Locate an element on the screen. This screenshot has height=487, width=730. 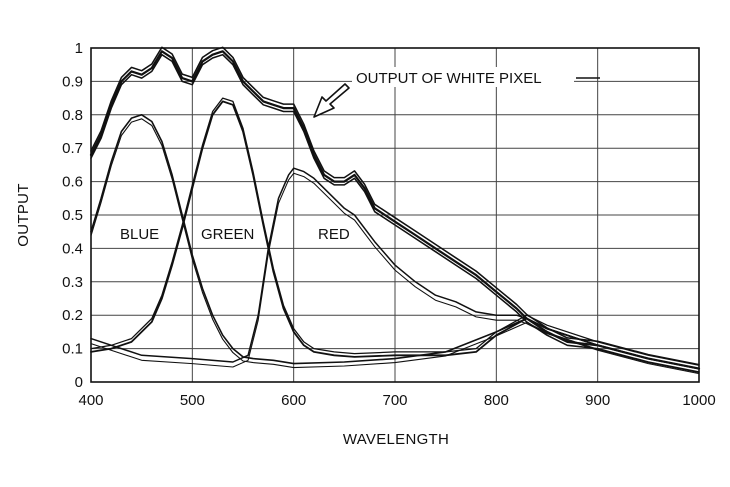
x-tick-label: 800 is located at coordinates (496, 400).